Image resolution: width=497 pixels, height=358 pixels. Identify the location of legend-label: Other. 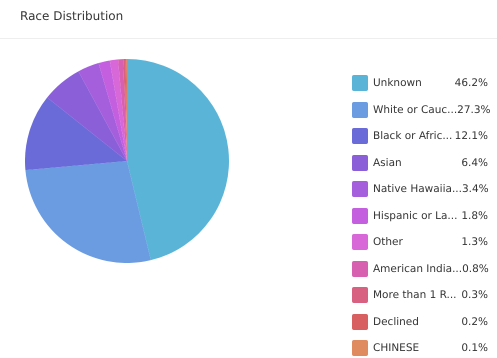
(388, 242).